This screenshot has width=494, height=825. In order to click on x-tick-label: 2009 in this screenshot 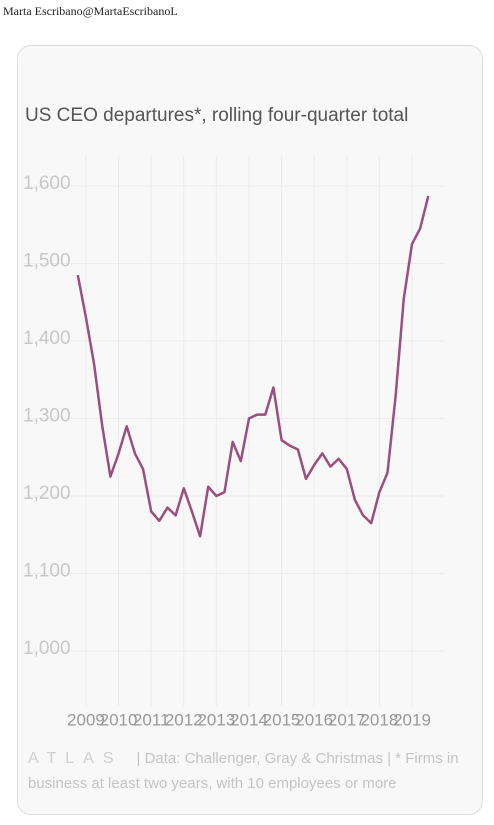, I will do `click(86, 719)`.